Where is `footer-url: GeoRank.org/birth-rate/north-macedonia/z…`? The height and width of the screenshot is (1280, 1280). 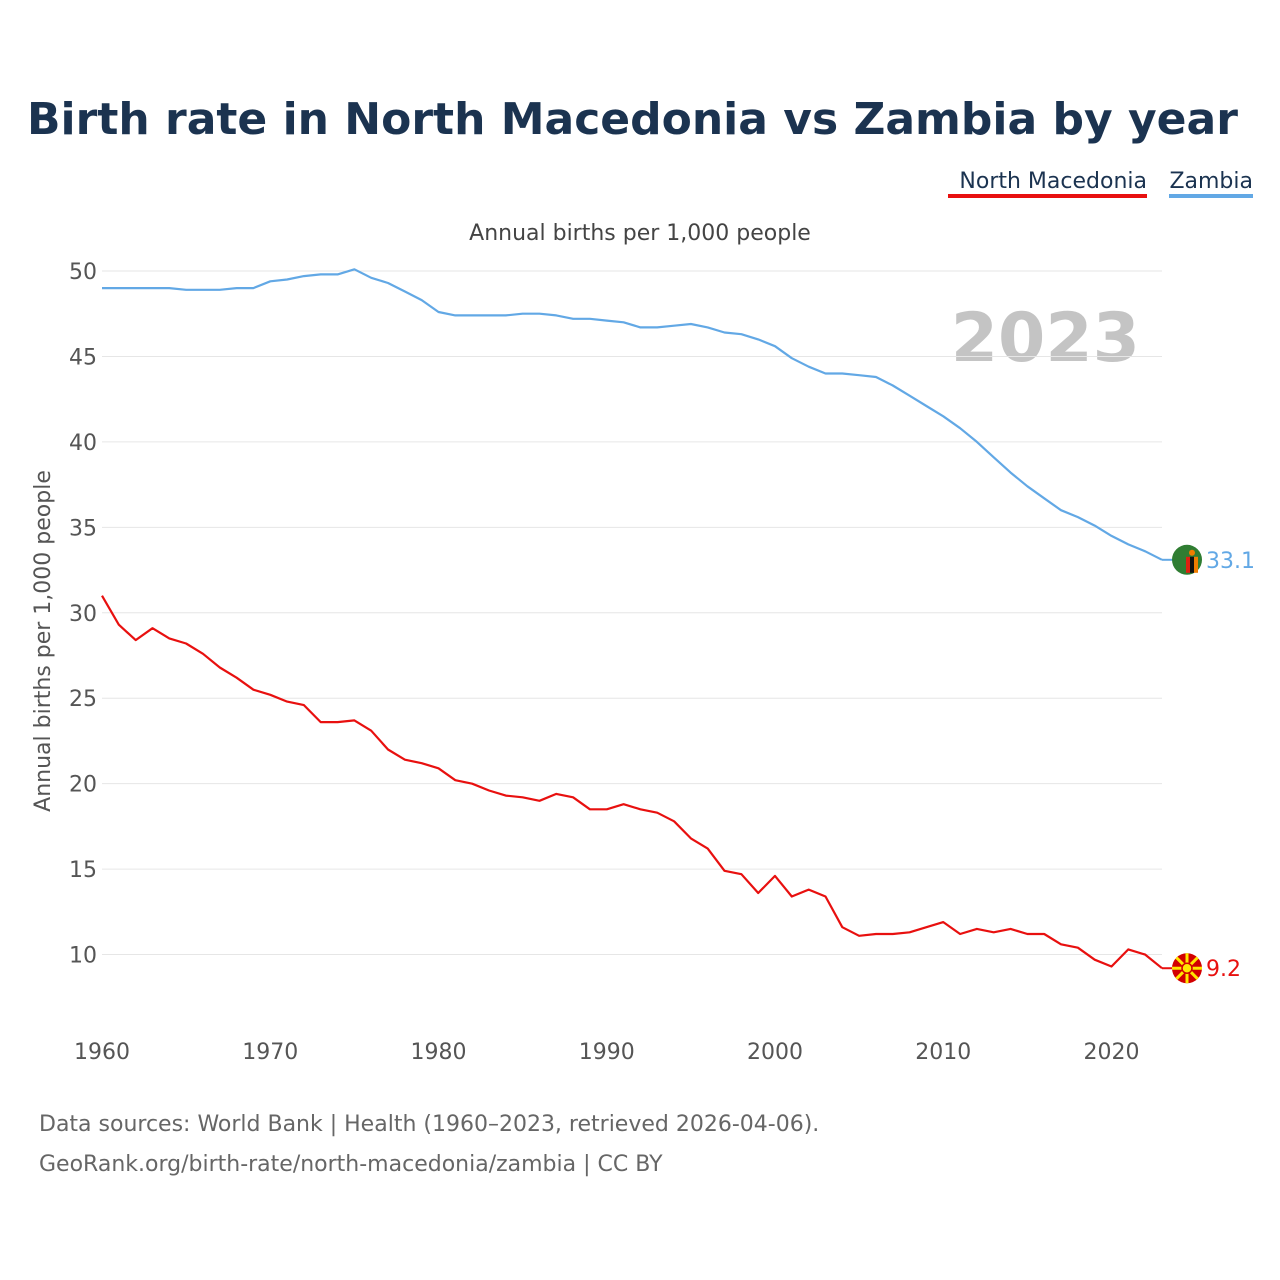 footer-url: GeoRank.org/birth-rate/north-macedonia/z… is located at coordinates (351, 1164).